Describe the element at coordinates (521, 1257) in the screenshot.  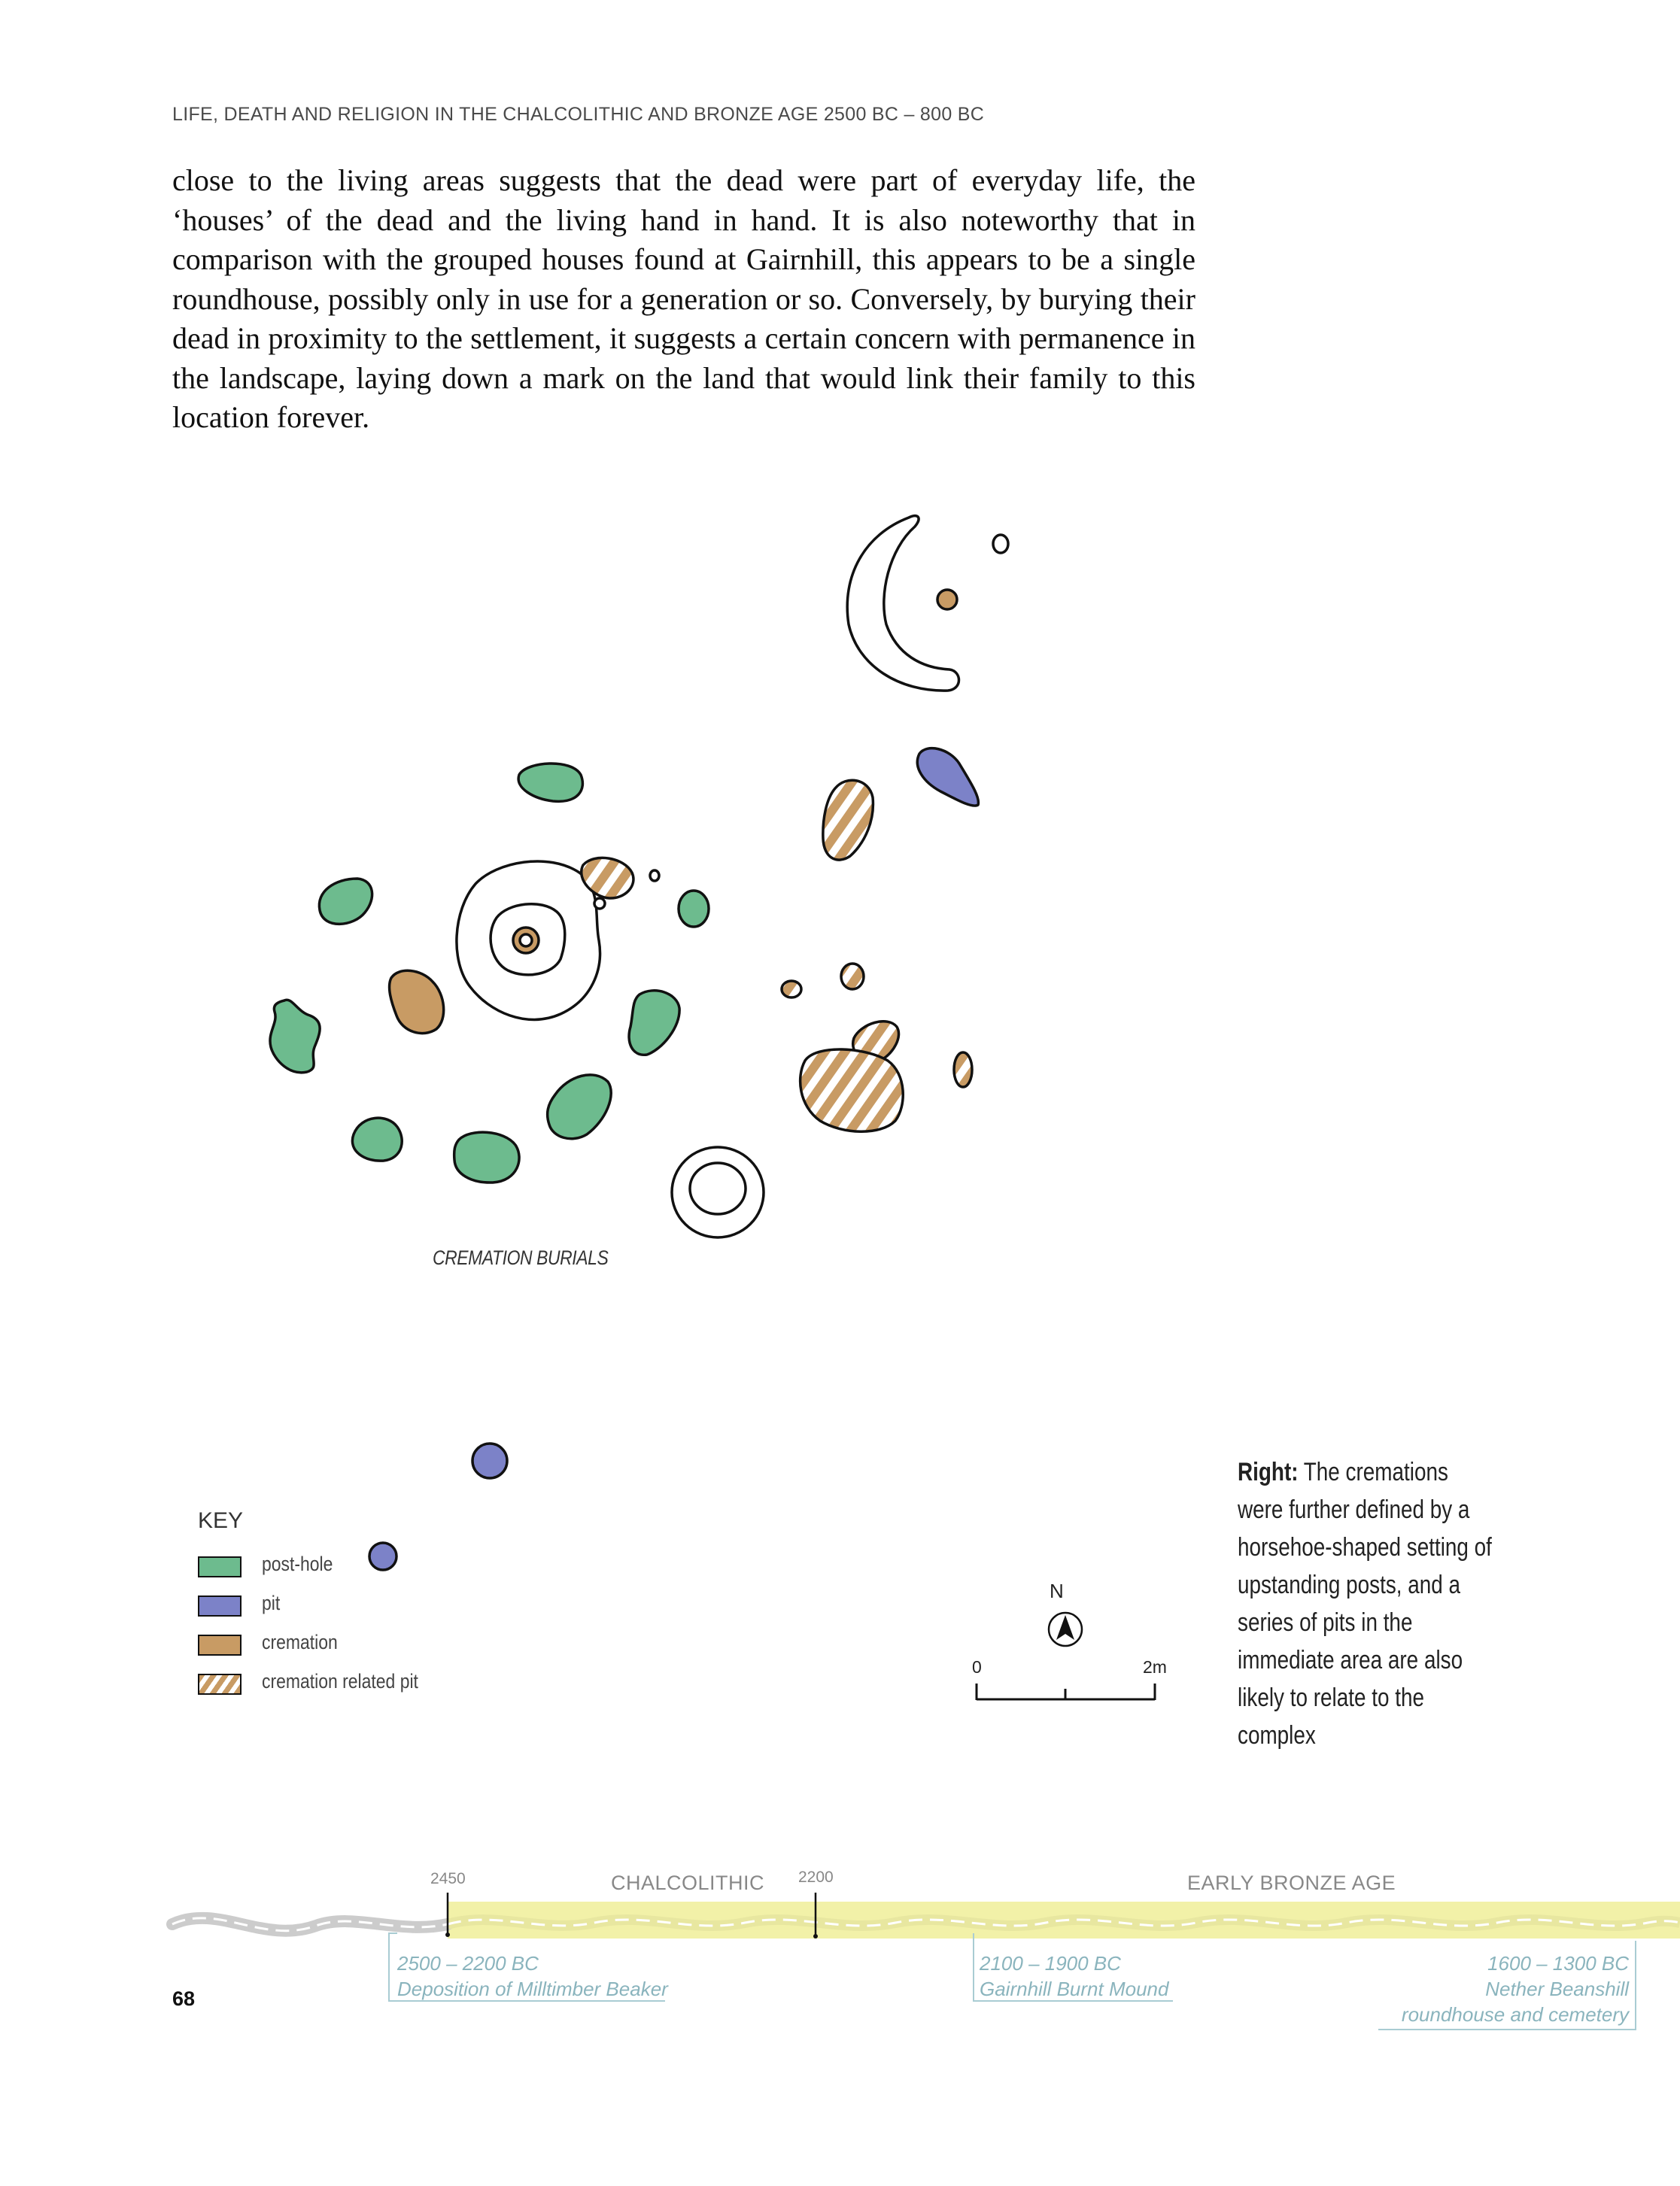
I see `figure-label: CREMATION BURIALS` at that location.